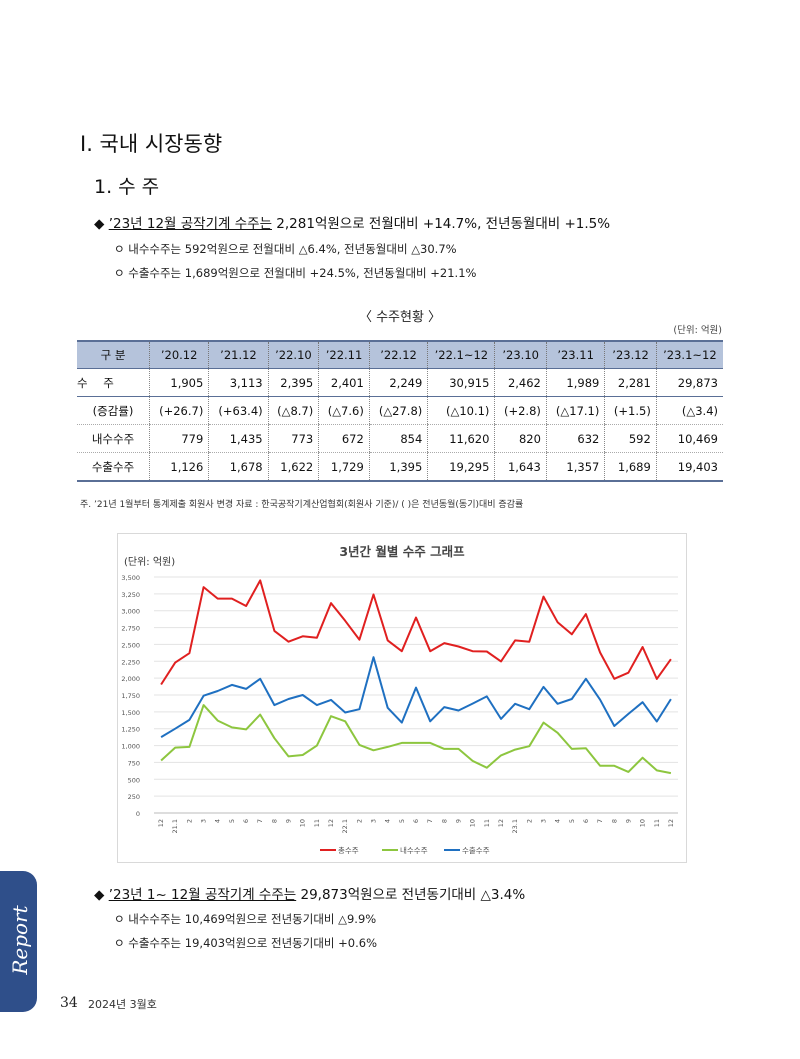  What do you see at coordinates (18, 941) in the screenshot?
I see `report-side-tab` at bounding box center [18, 941].